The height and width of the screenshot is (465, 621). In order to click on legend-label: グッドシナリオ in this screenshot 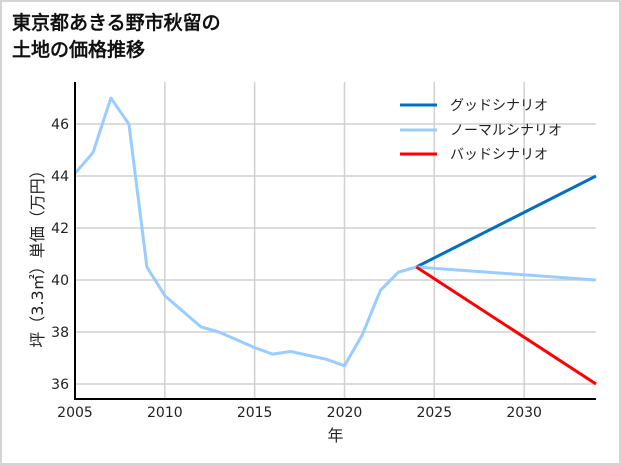, I will do `click(499, 106)`.